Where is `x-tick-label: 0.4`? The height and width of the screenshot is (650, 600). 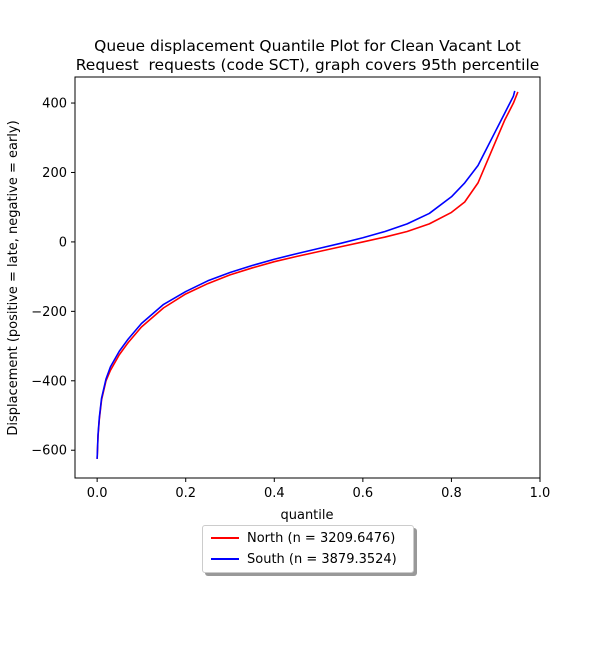
x-tick-label: 0.4 is located at coordinates (274, 493).